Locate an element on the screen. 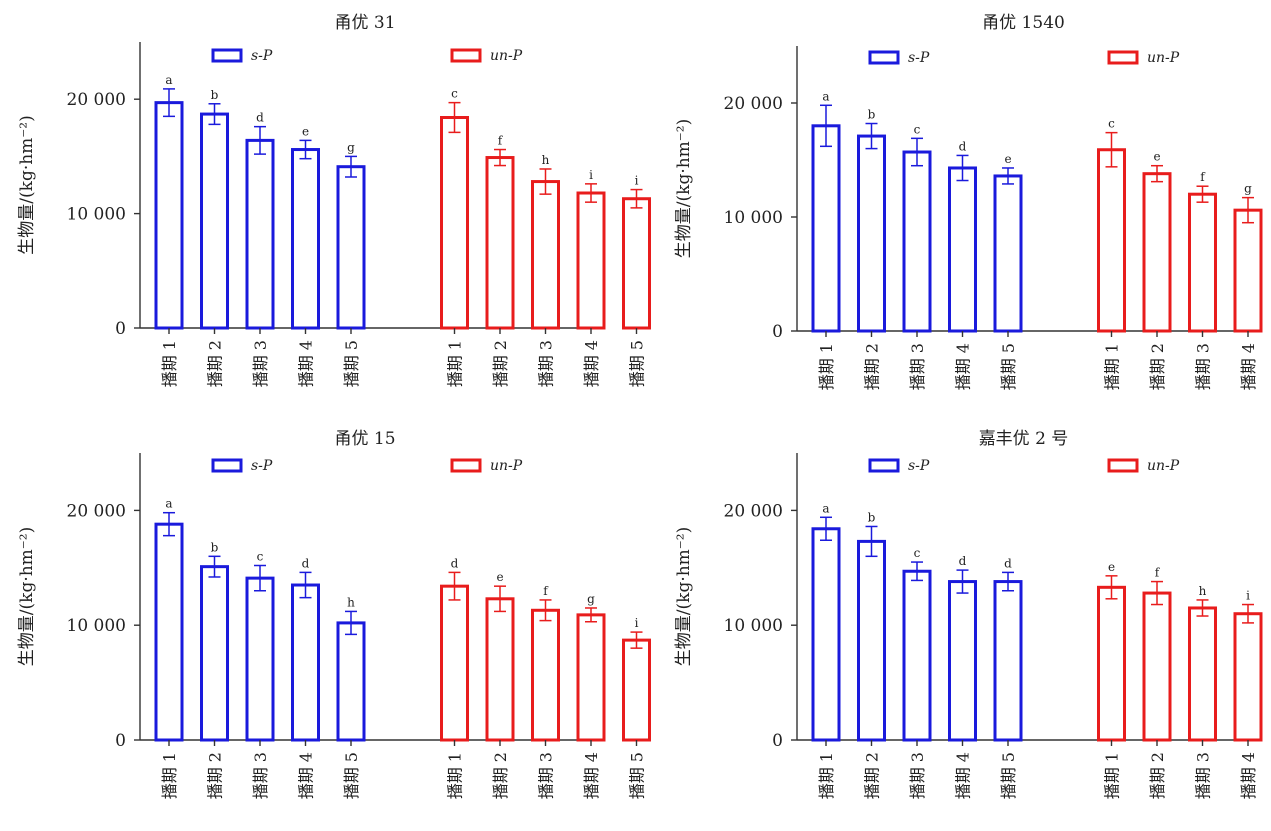 This screenshot has height=831, width=1271. chart-title: 甬优 31 is located at coordinates (364, 23).